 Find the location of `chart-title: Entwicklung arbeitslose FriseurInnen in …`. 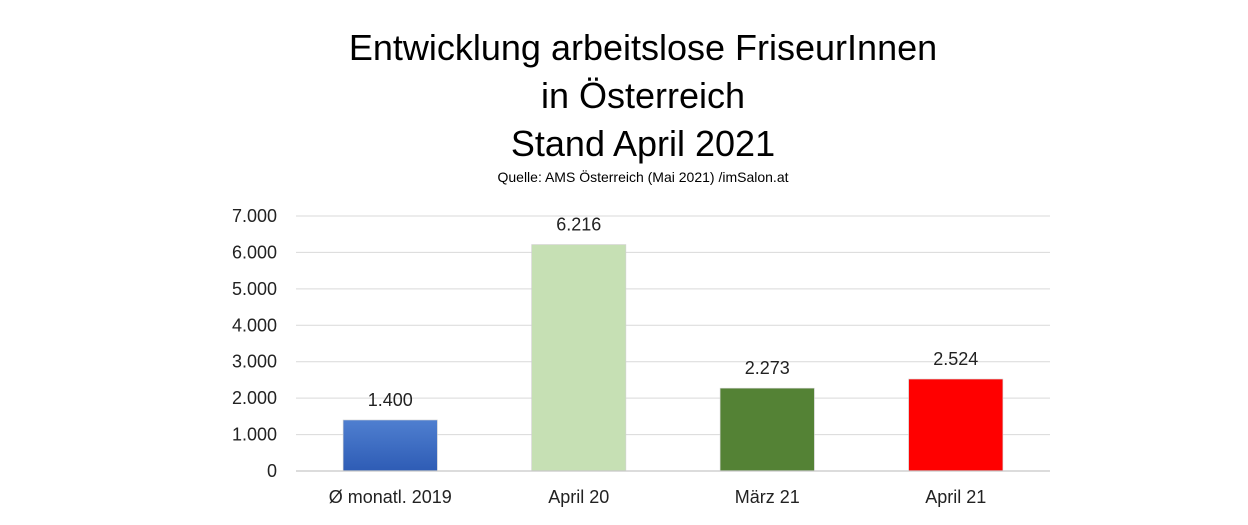

chart-title: Entwicklung arbeitslose FriseurInnen in … is located at coordinates (643, 95).